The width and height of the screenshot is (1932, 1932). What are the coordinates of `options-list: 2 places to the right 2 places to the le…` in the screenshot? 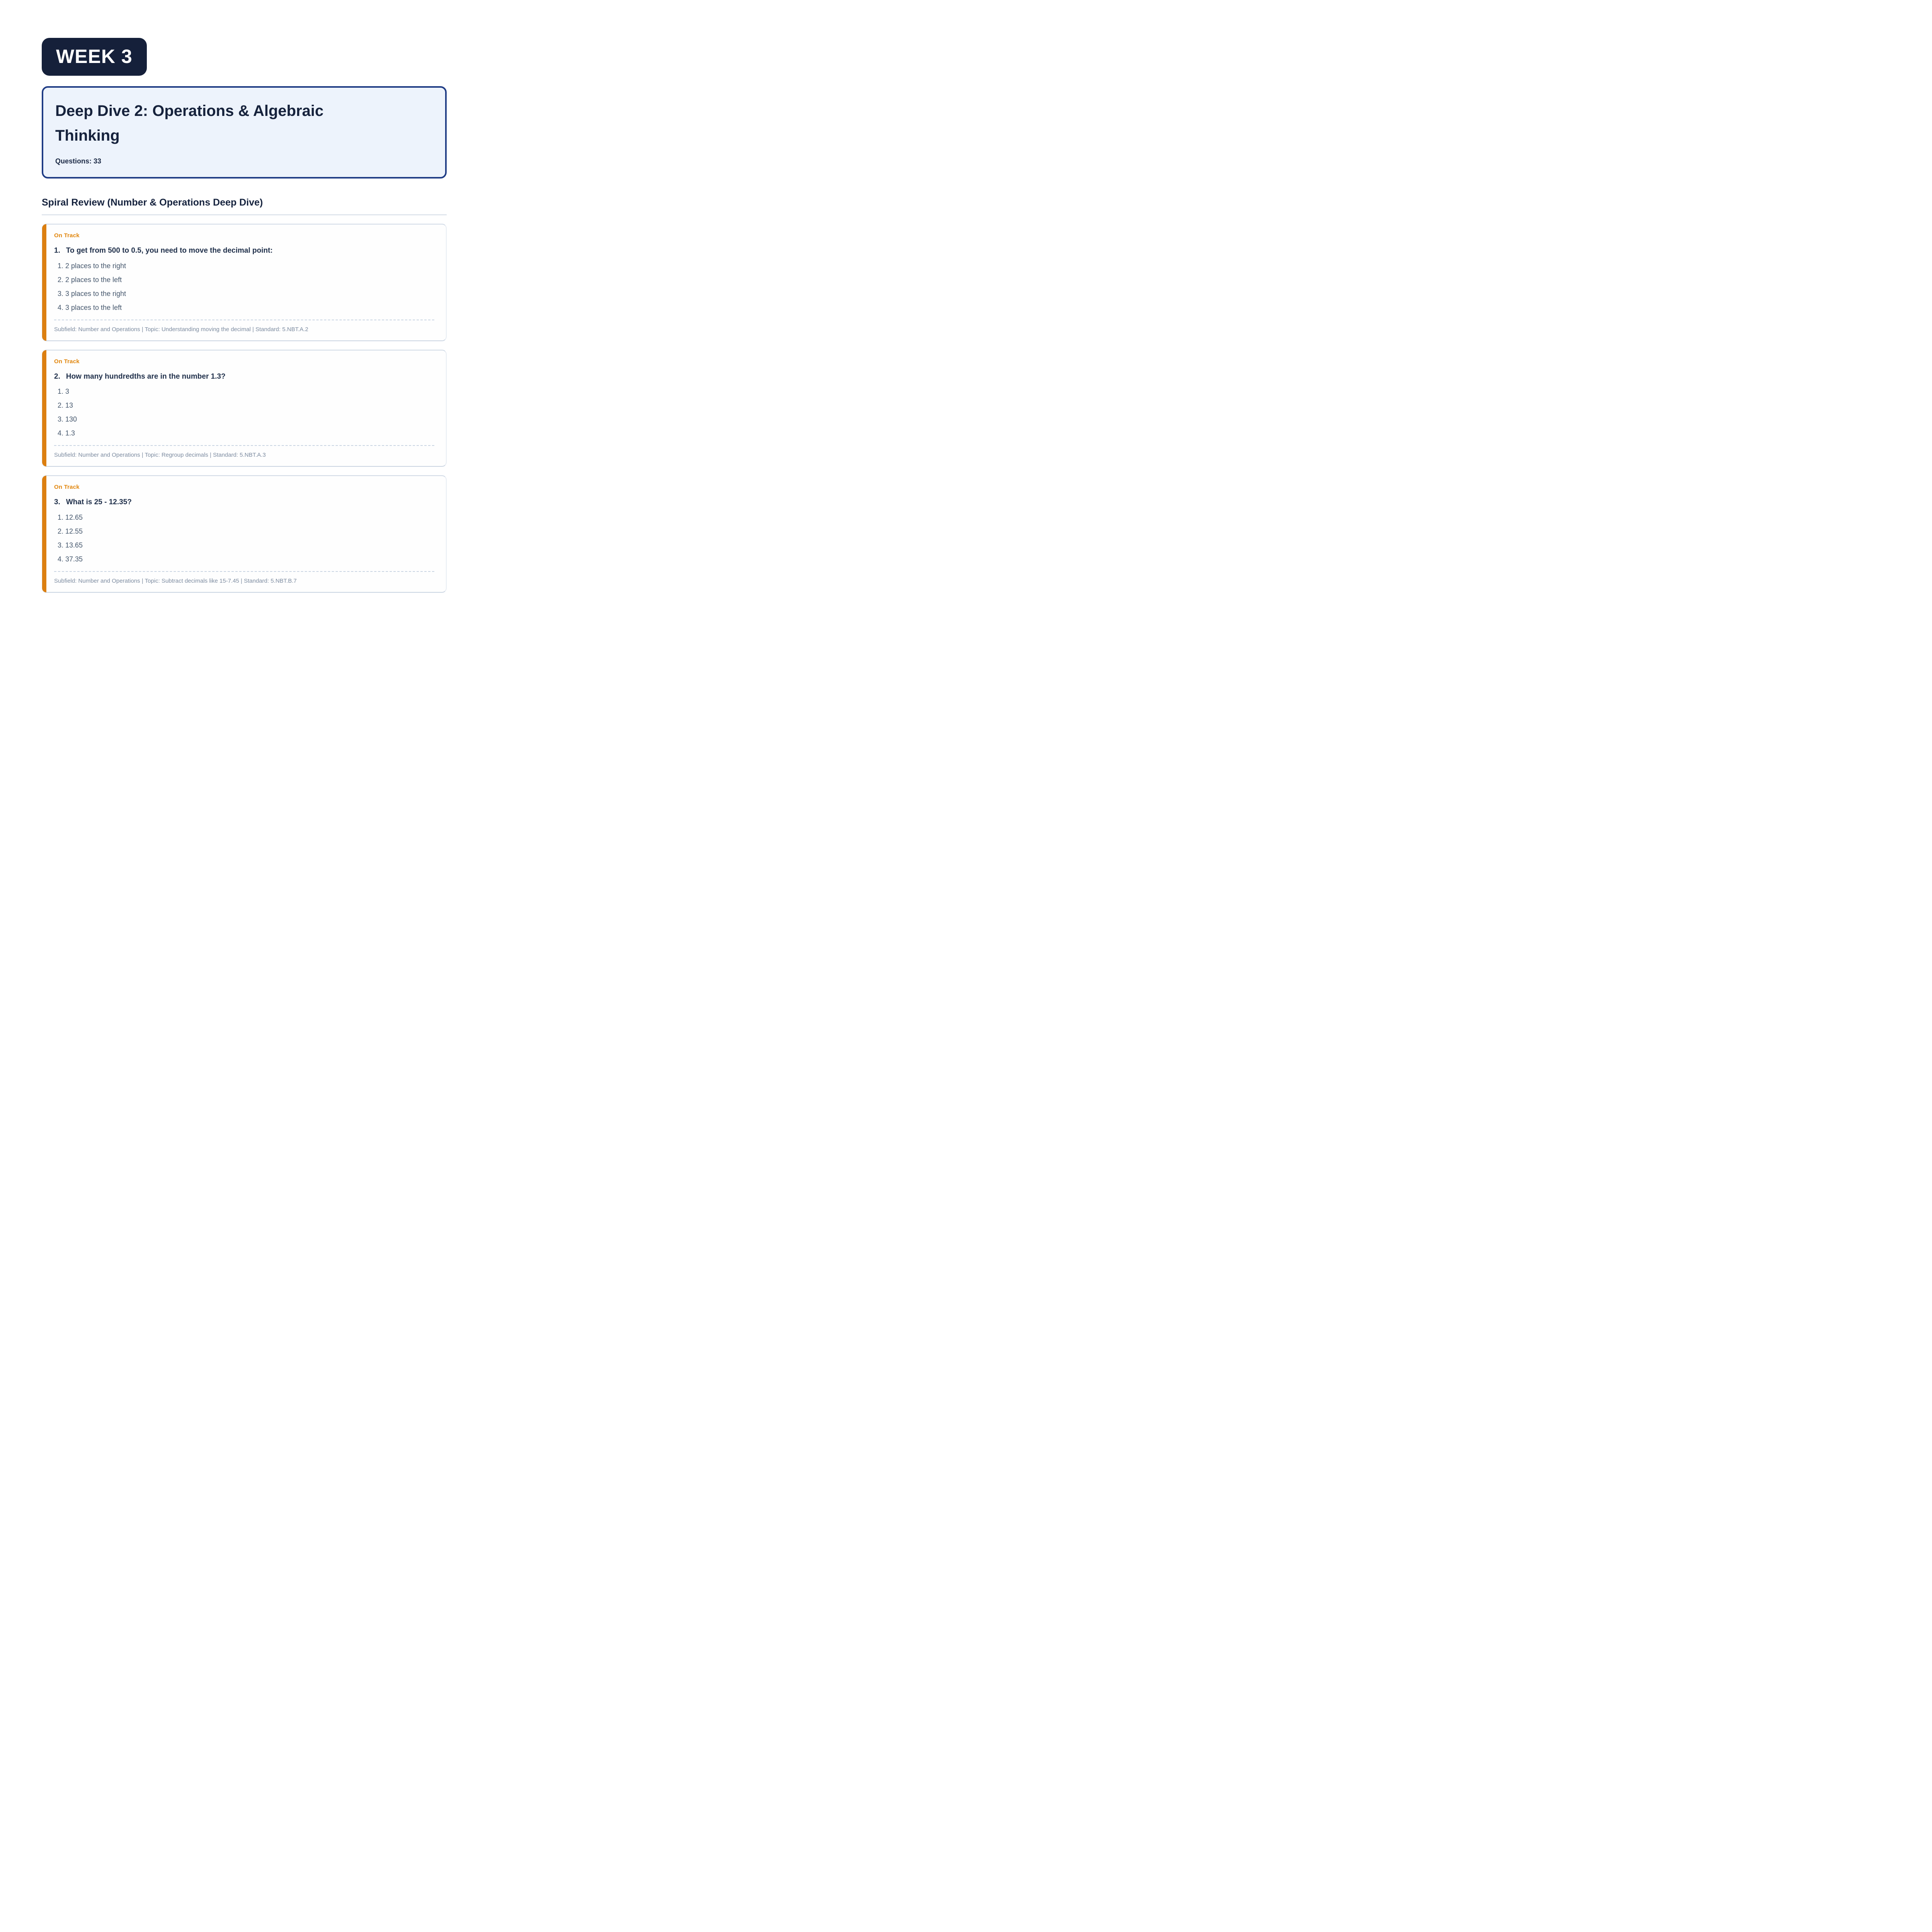 It's located at (244, 287).